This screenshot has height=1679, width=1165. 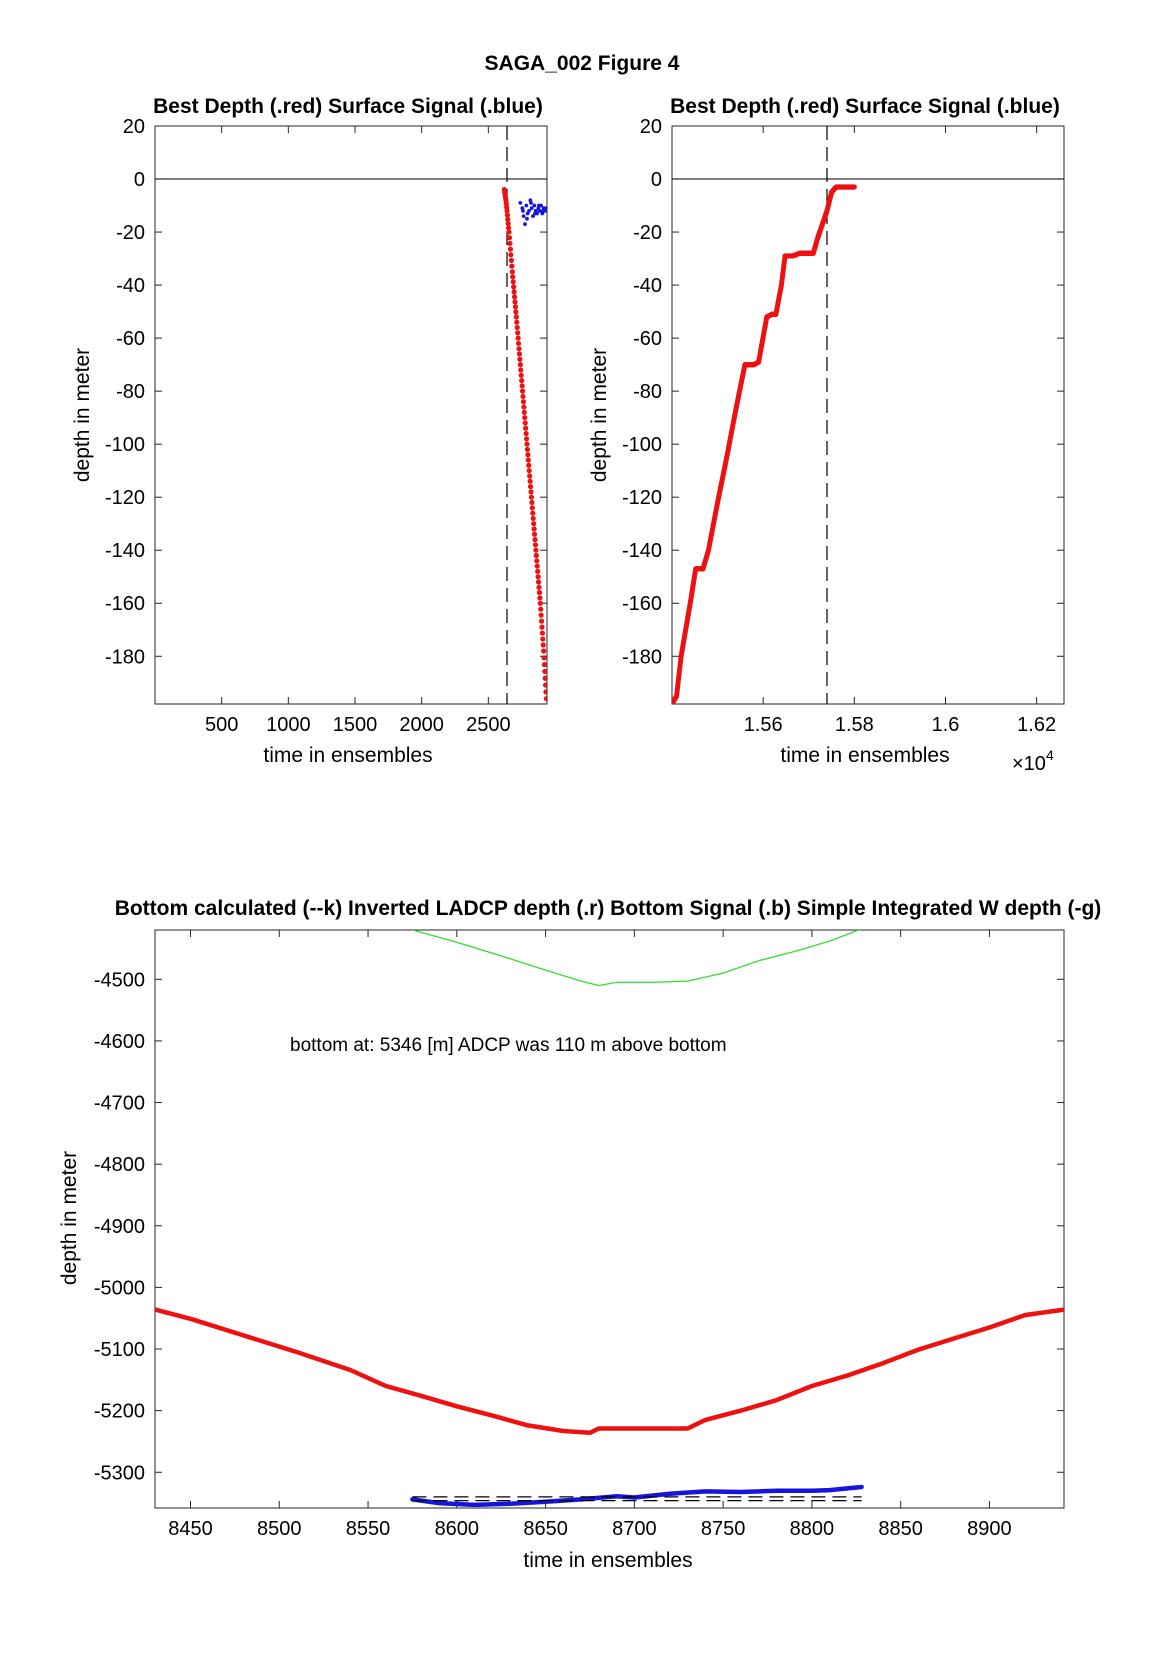 I want to click on y-tick-label: -180, so click(x=642, y=657).